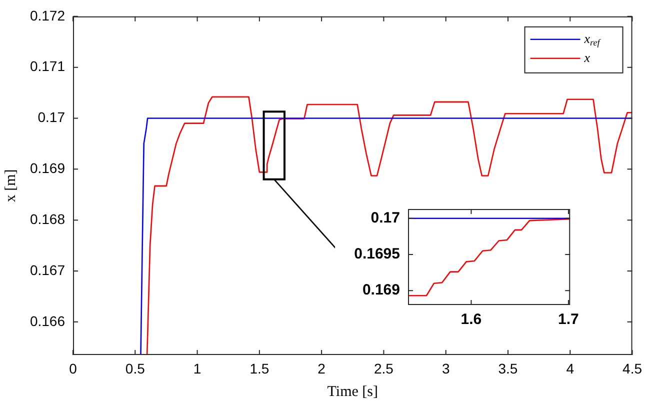 This screenshot has height=403, width=648. Describe the element at coordinates (377, 254) in the screenshot. I see `y-tick-label: 0.1695` at that location.